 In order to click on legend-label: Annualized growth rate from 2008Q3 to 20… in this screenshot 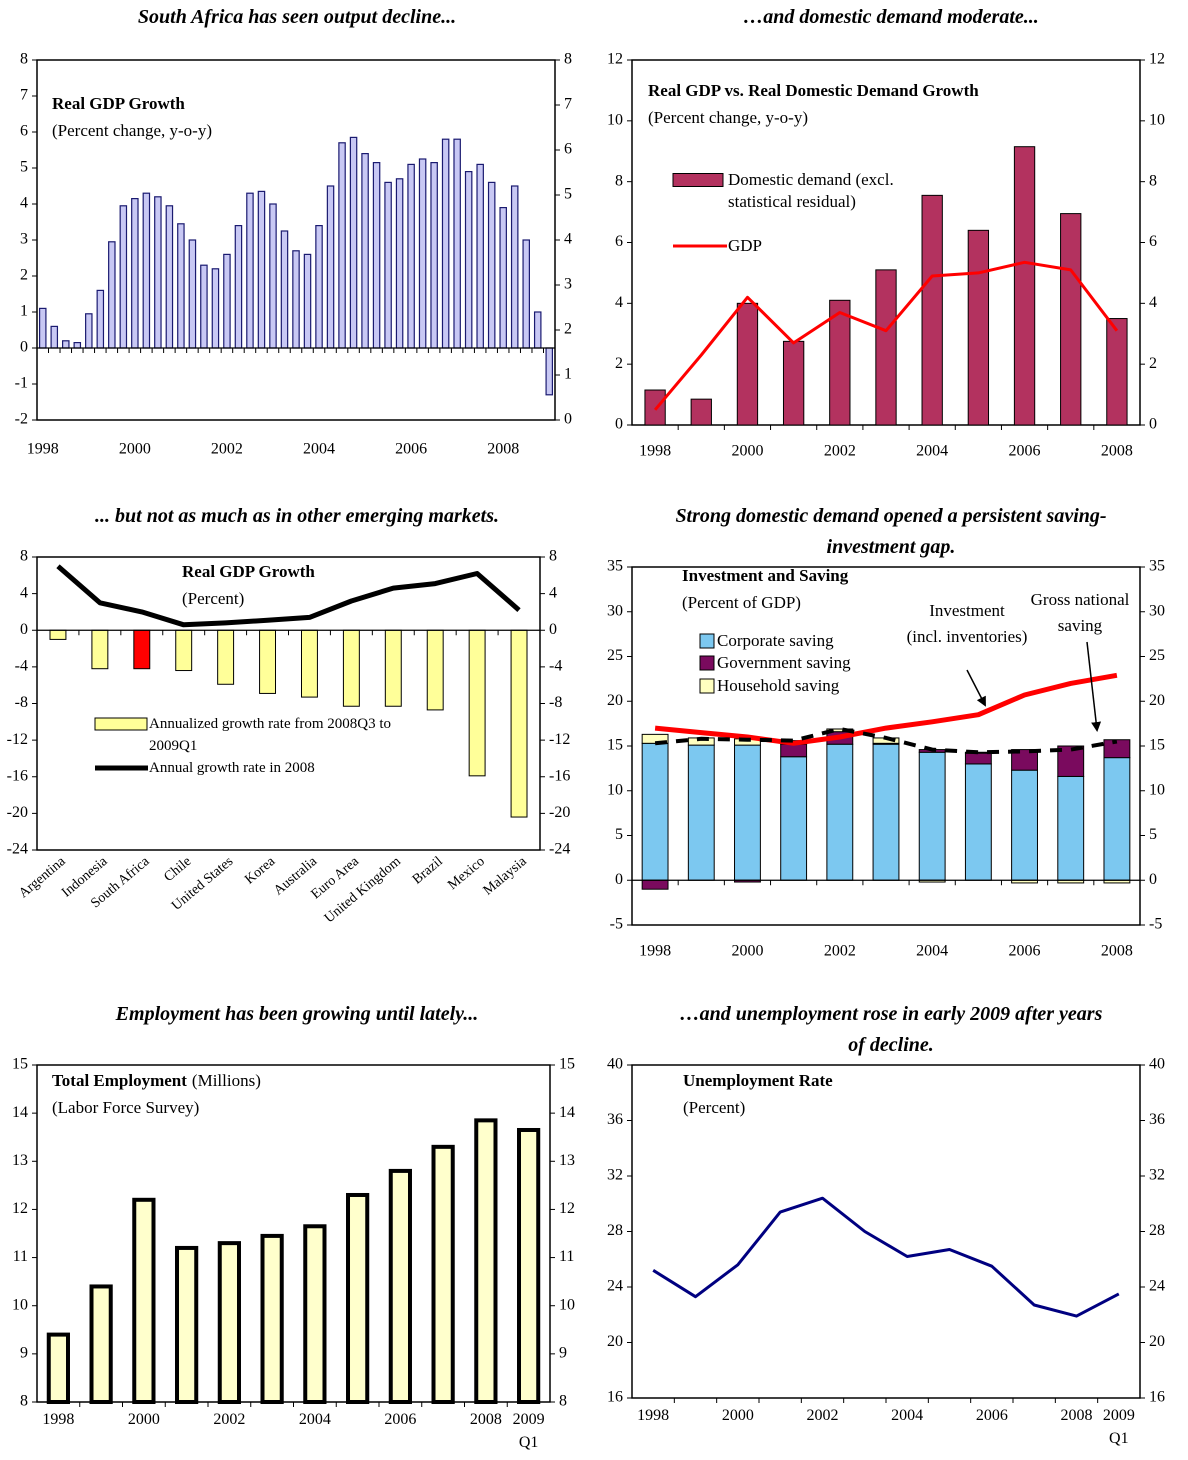, I will do `click(270, 735)`.